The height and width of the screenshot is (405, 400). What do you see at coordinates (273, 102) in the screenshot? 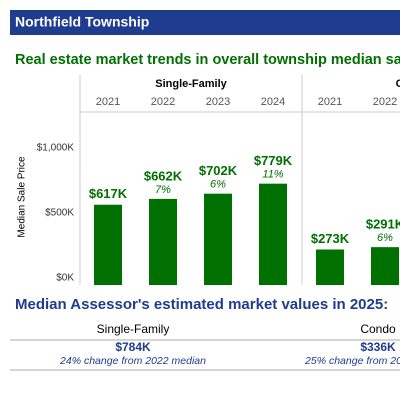
I see `x-tick-label: 2024` at bounding box center [273, 102].